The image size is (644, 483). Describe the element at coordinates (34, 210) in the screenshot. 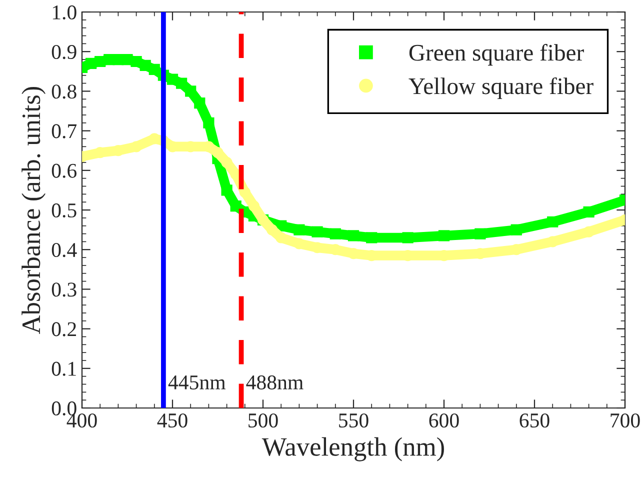

I see `y-axis-title: Absorbance (arb. units)` at that location.